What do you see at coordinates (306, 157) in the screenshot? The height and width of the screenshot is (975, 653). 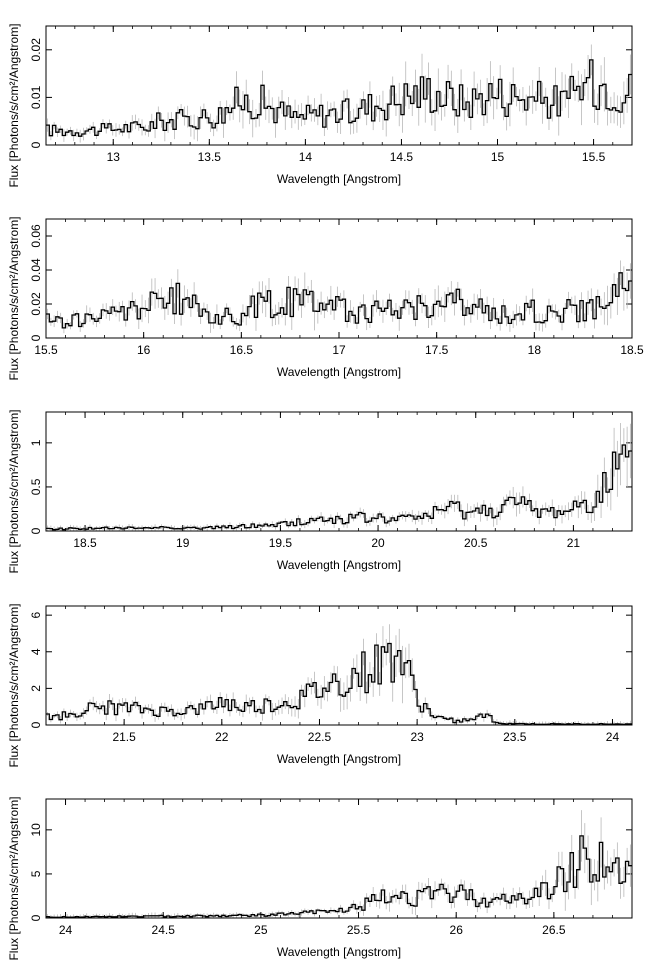 I see `x-tick-label: 14` at bounding box center [306, 157].